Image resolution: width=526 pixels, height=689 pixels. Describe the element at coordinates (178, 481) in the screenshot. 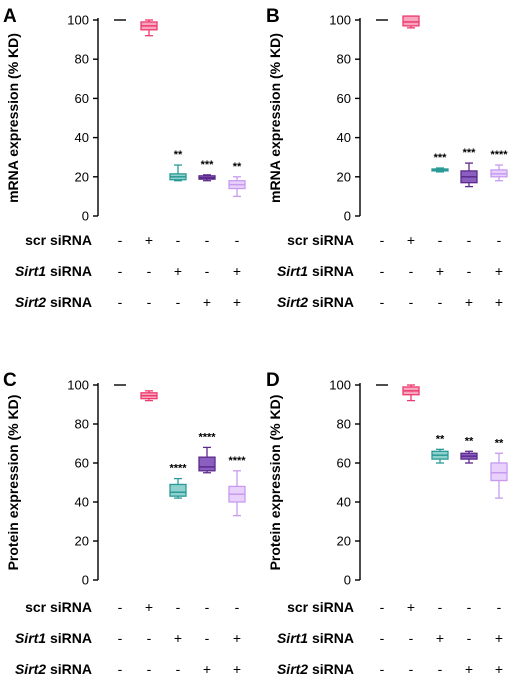

I see `box-group-3: ****` at that location.